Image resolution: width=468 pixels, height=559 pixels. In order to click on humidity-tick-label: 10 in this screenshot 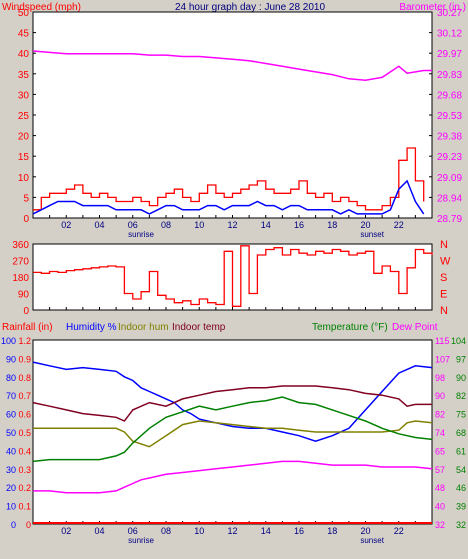, I will do `click(11, 507)`.